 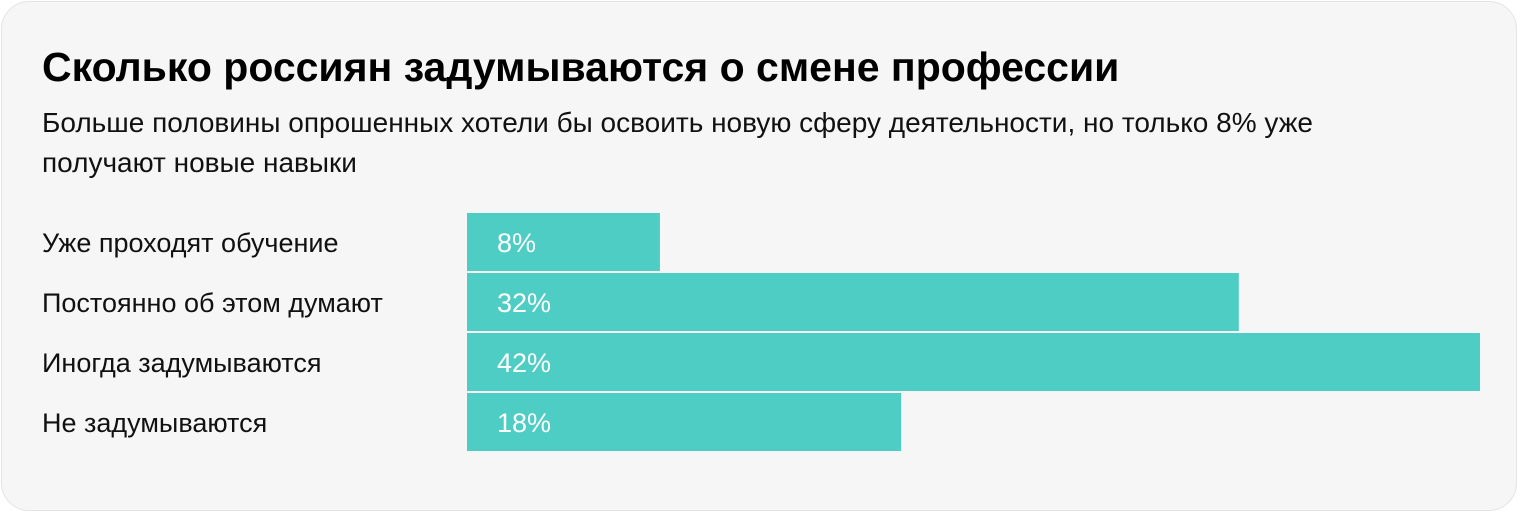 What do you see at coordinates (154, 423) in the screenshot?
I see `category-label-4: Не задумываются` at bounding box center [154, 423].